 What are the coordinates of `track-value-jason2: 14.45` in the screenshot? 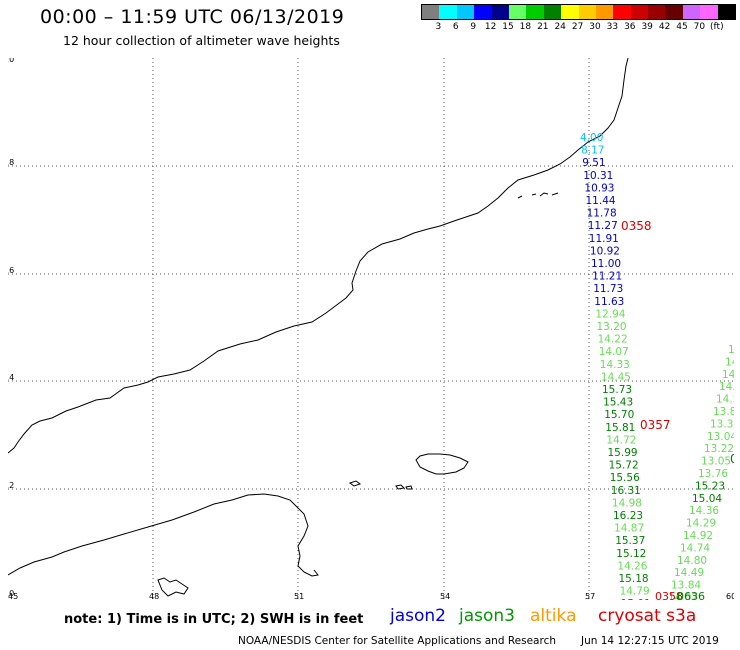 It's located at (616, 377).